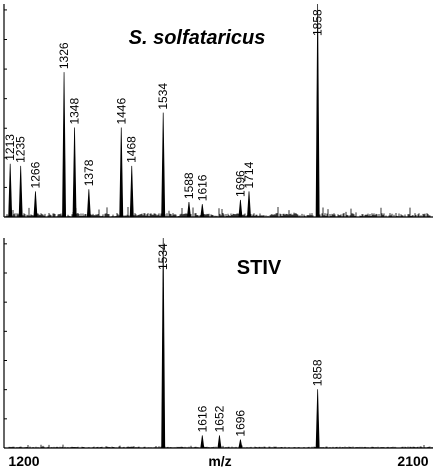 Image resolution: width=437 pixels, height=471 pixels. What do you see at coordinates (189, 185) in the screenshot?
I see `peak-label-0-9: 1588` at bounding box center [189, 185].